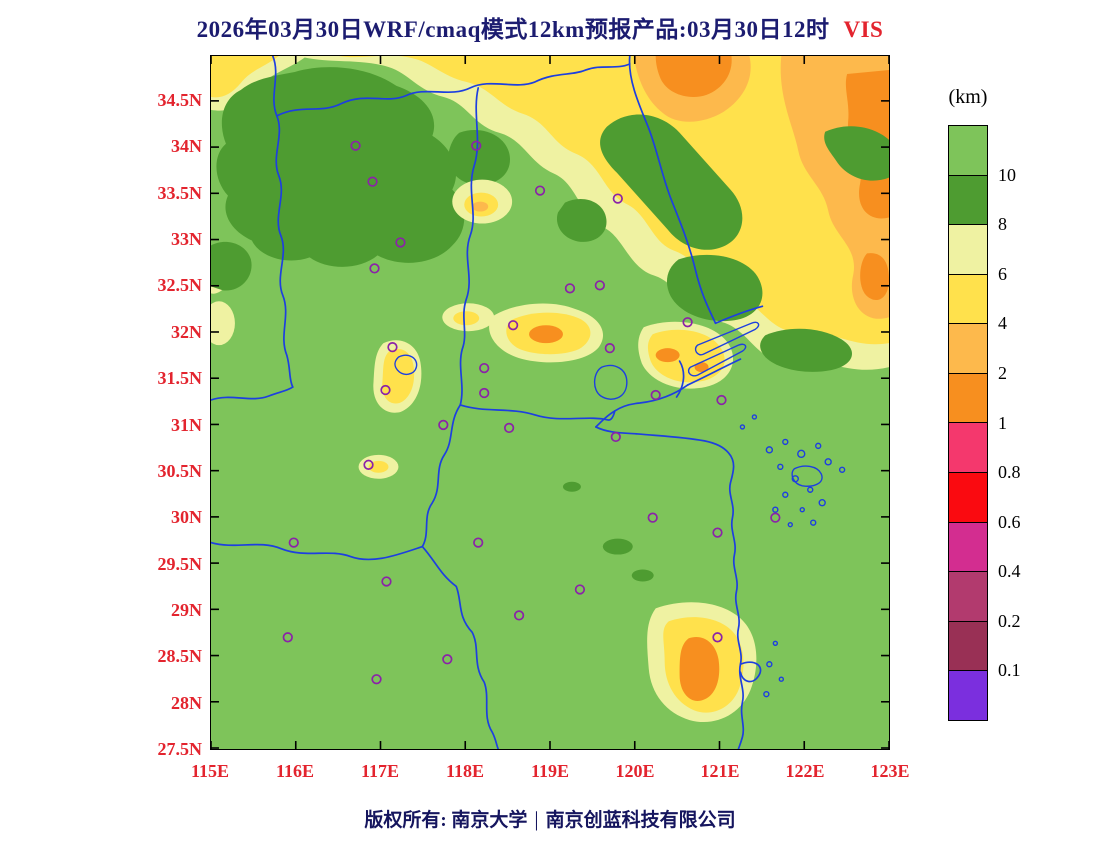  Describe the element at coordinates (863, 29) in the screenshot. I see `title-variable: VIS` at that location.